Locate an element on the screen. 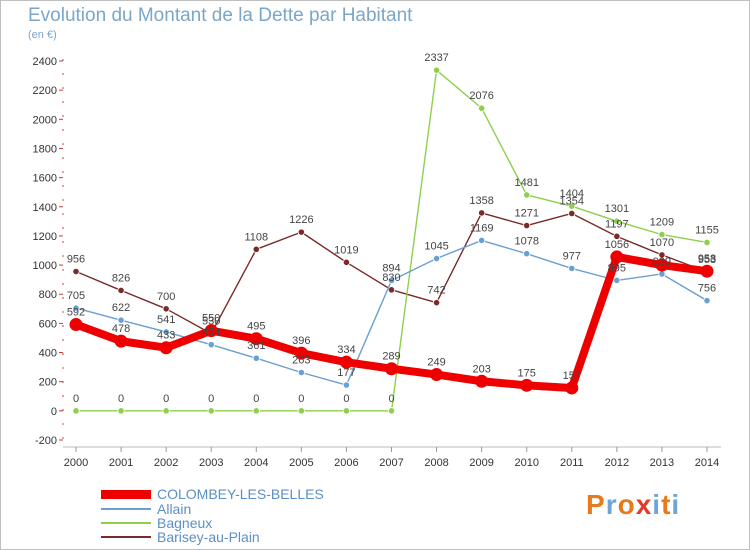 The height and width of the screenshot is (550, 750). x-tick-label: 2010 is located at coordinates (526, 463).